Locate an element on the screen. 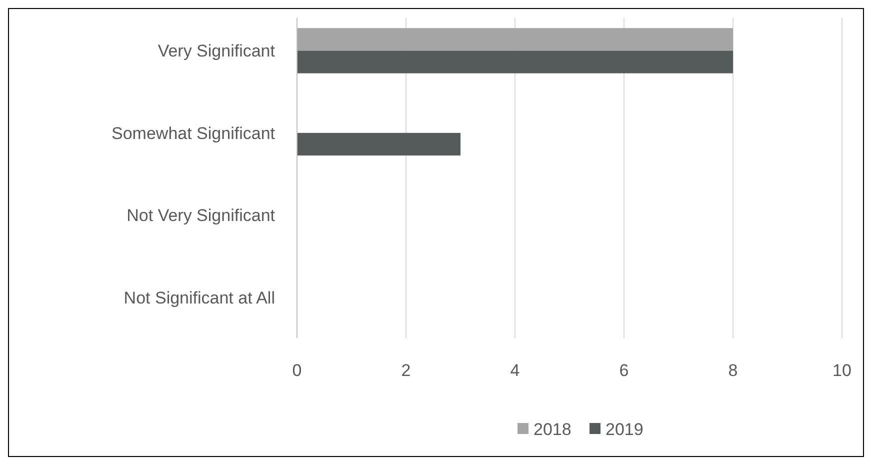 The width and height of the screenshot is (872, 465). legend-label: 2018 is located at coordinates (553, 429).